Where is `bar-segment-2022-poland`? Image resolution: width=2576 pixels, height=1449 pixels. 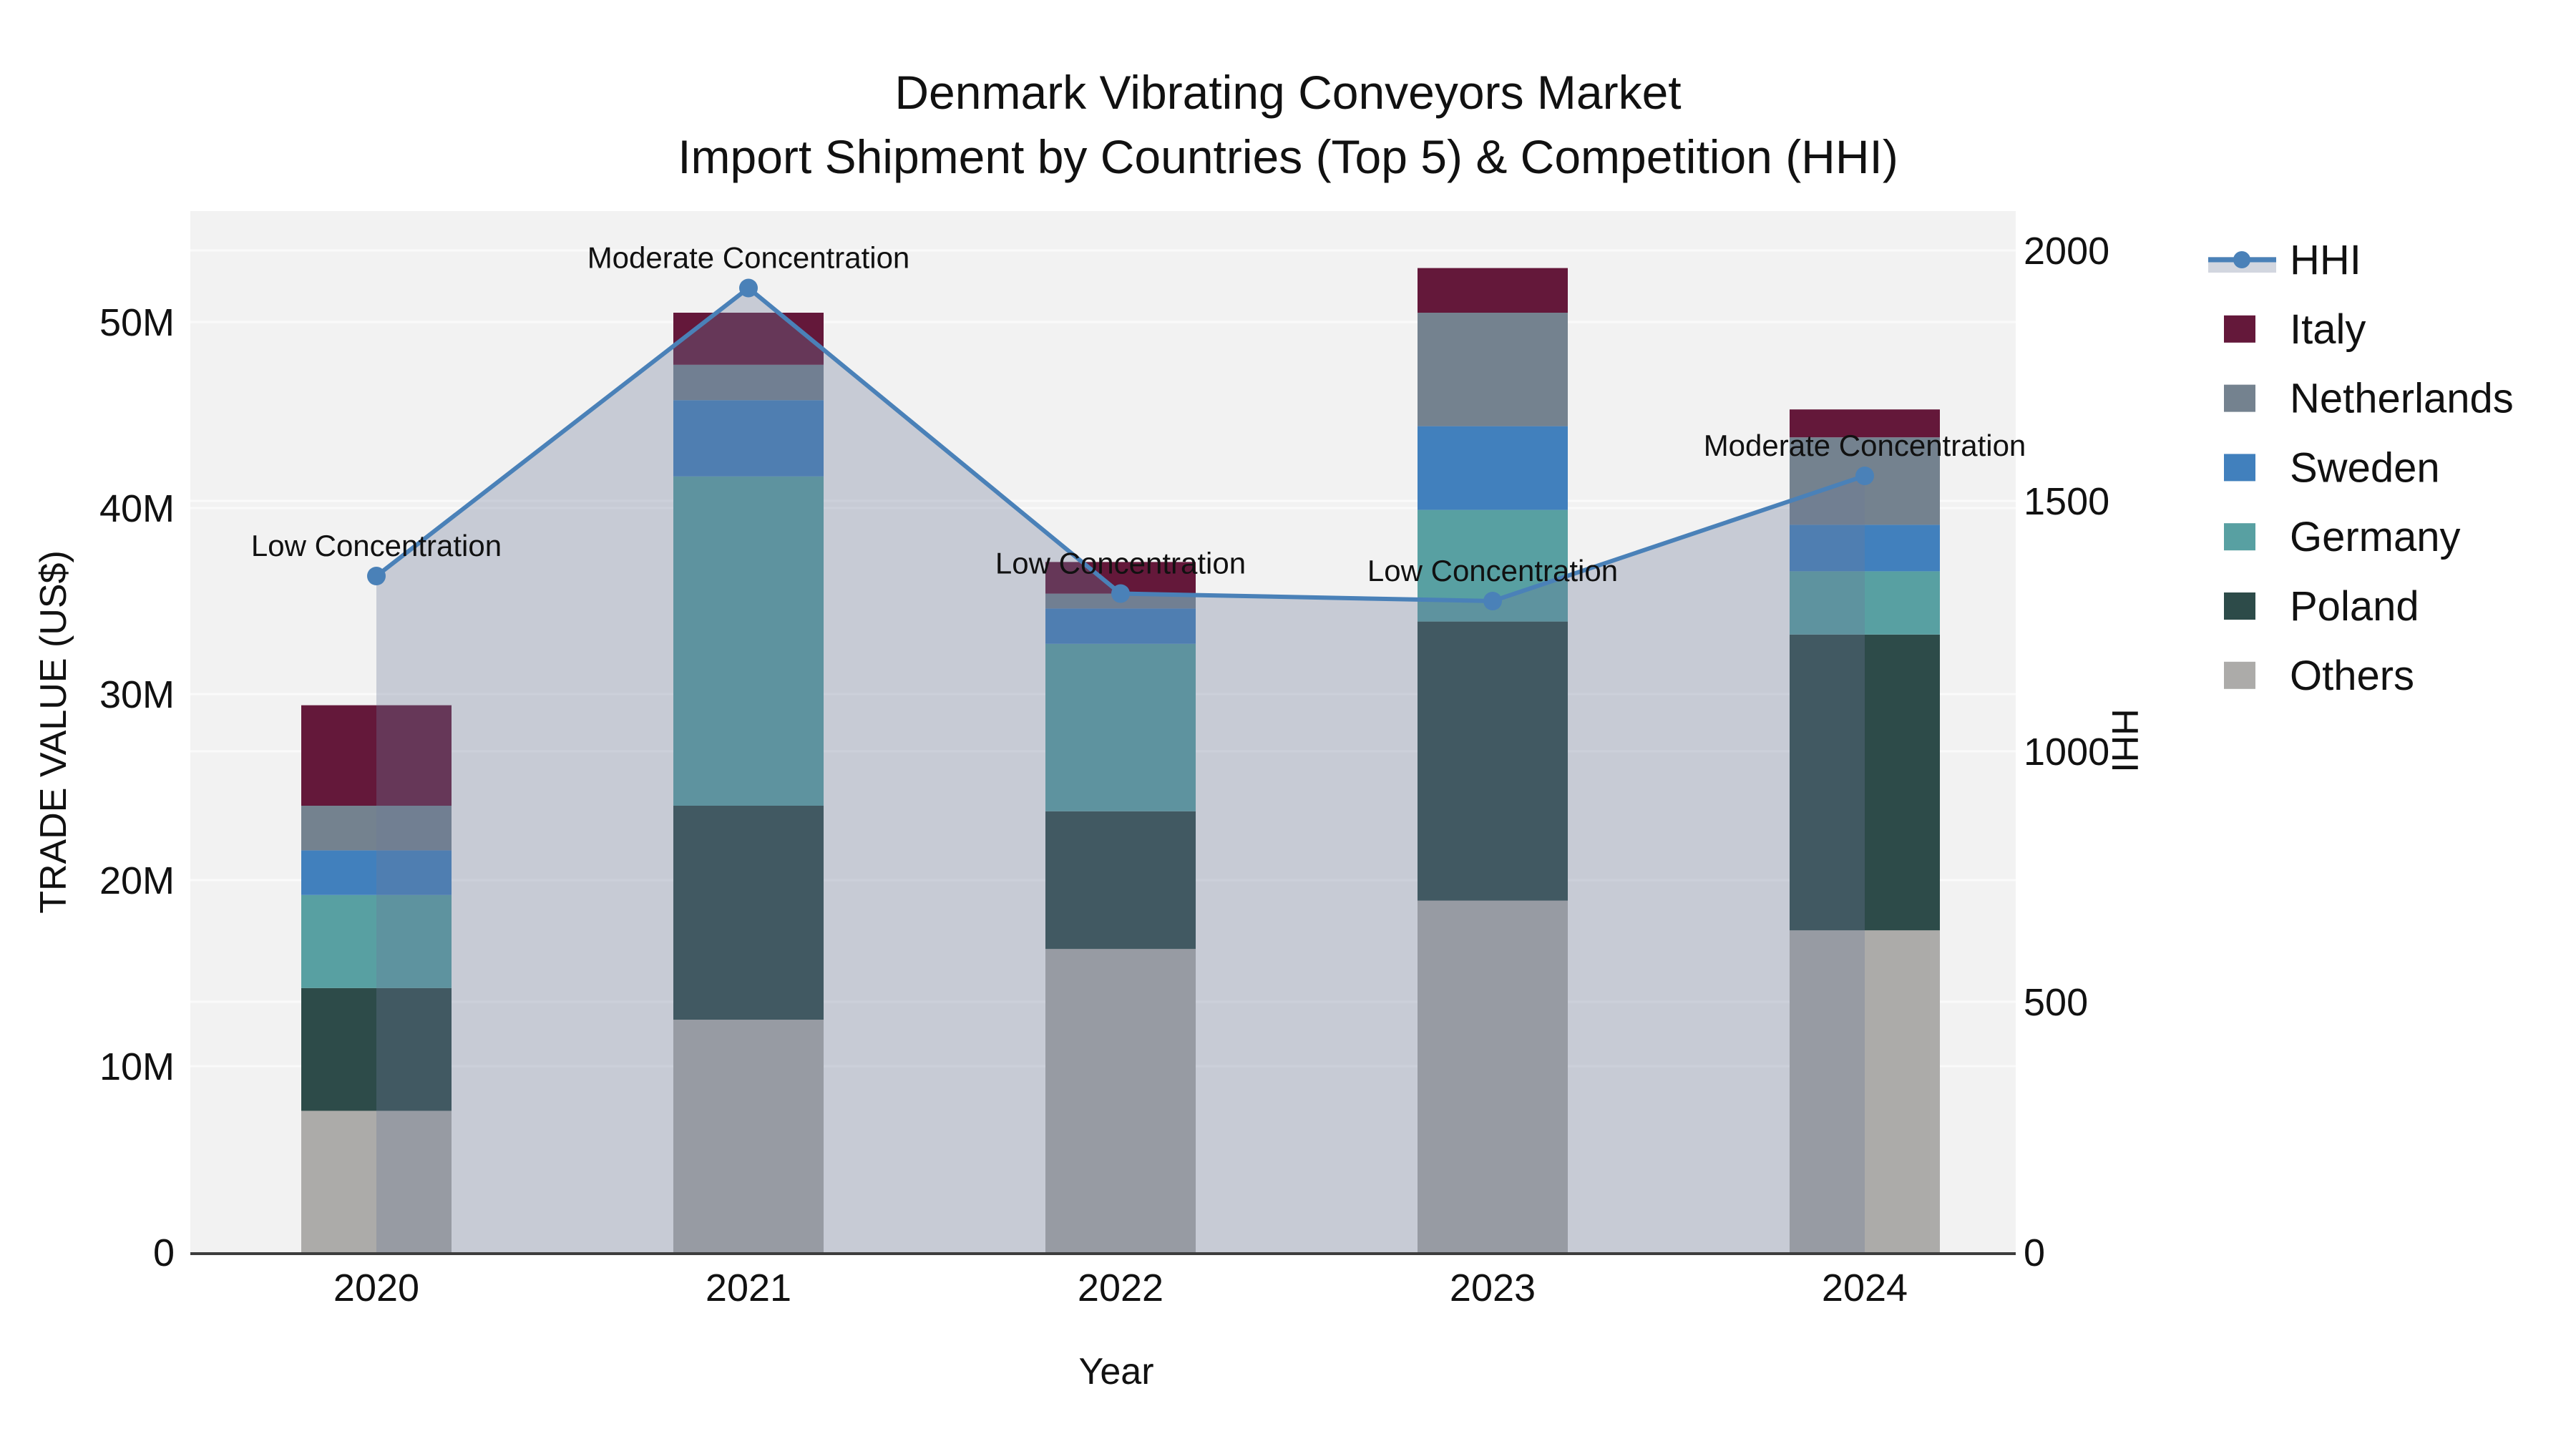
bar-segment-2022-poland is located at coordinates (1120, 880).